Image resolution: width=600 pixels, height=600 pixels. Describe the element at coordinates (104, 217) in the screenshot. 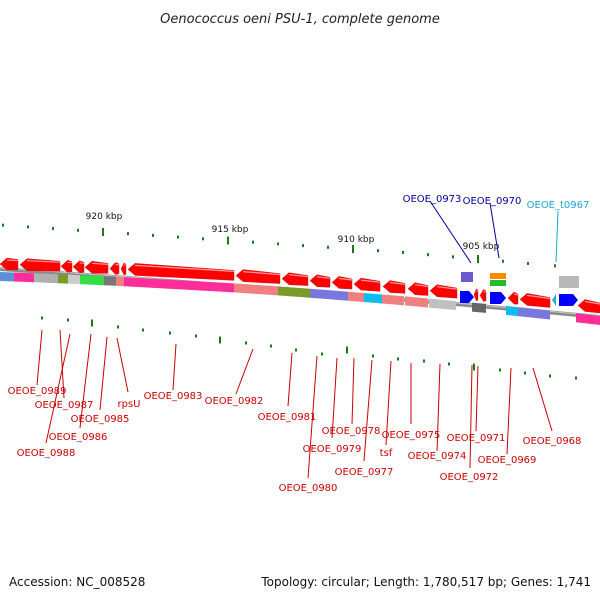

I see `scale-label: 920 kbp` at that location.